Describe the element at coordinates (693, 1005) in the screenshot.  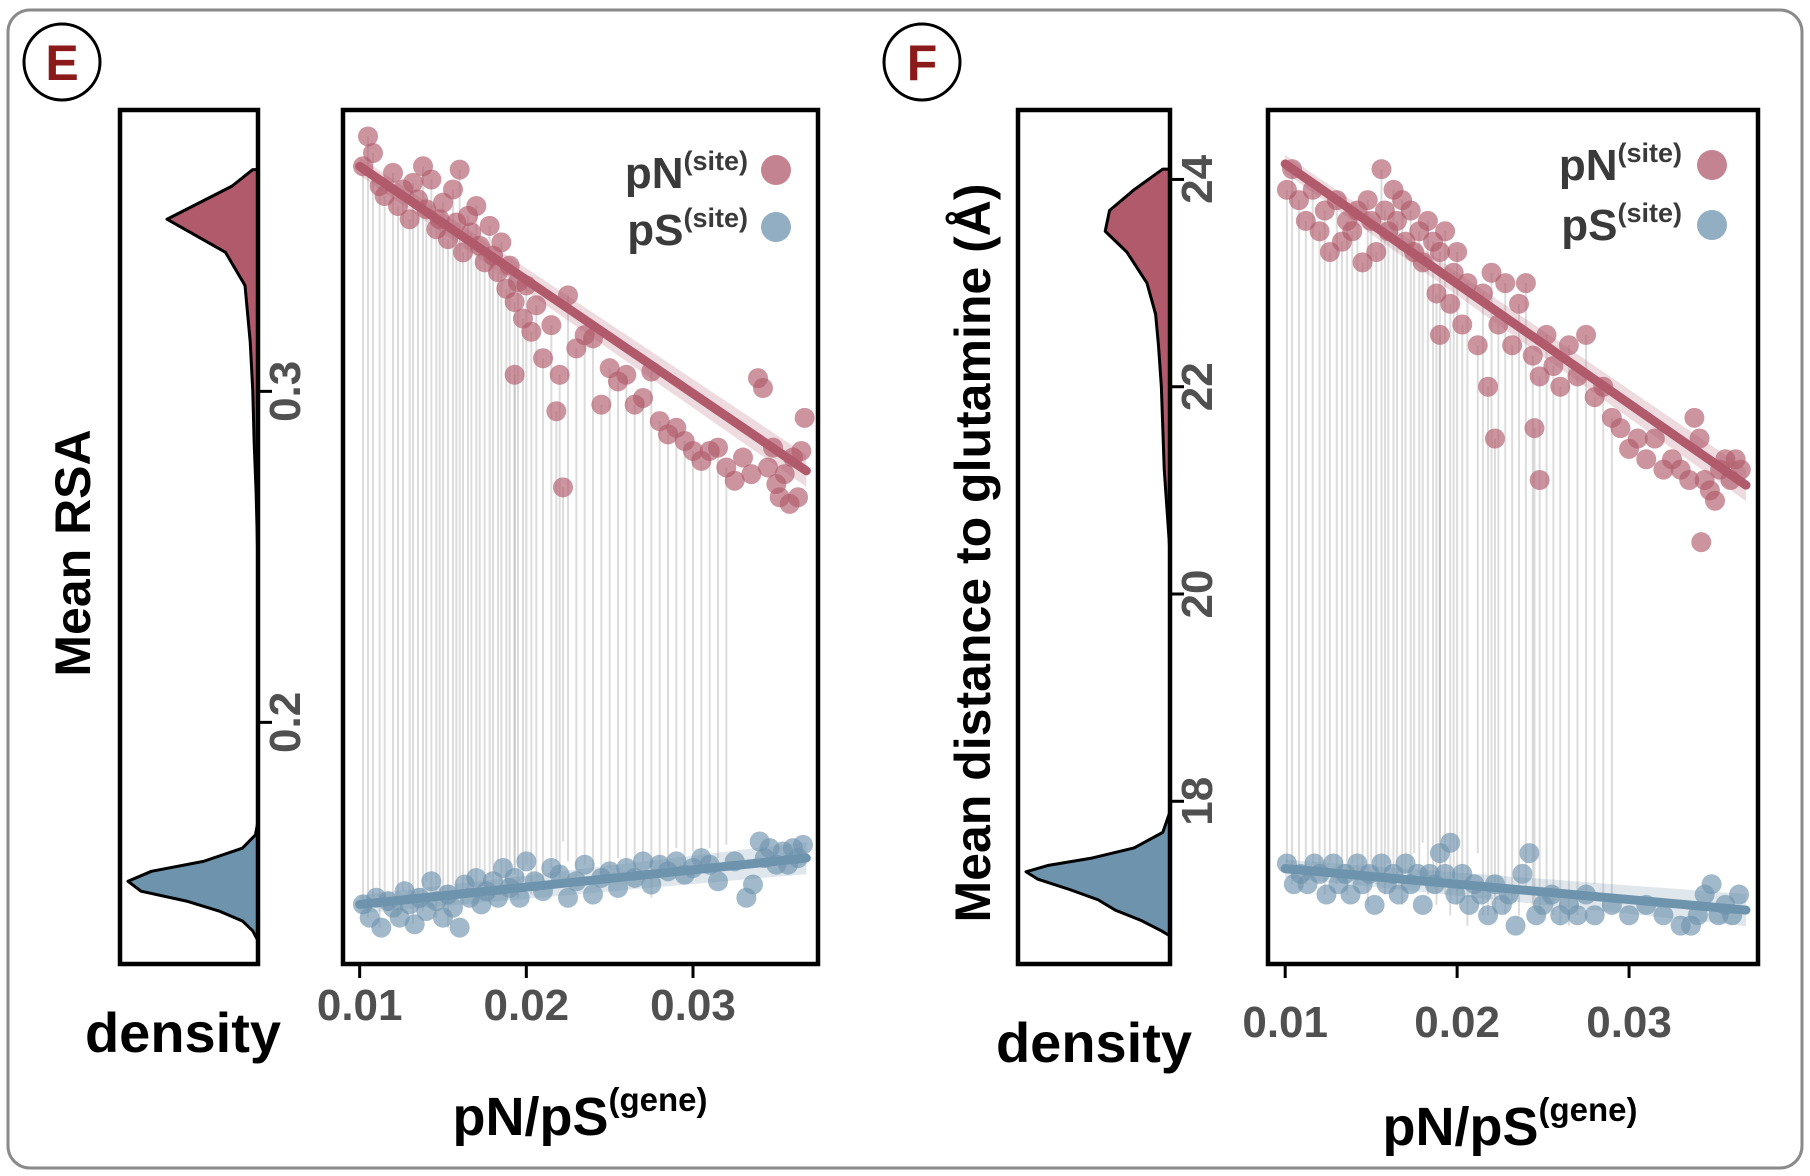
I see `x-tick-label: 0.03` at that location.